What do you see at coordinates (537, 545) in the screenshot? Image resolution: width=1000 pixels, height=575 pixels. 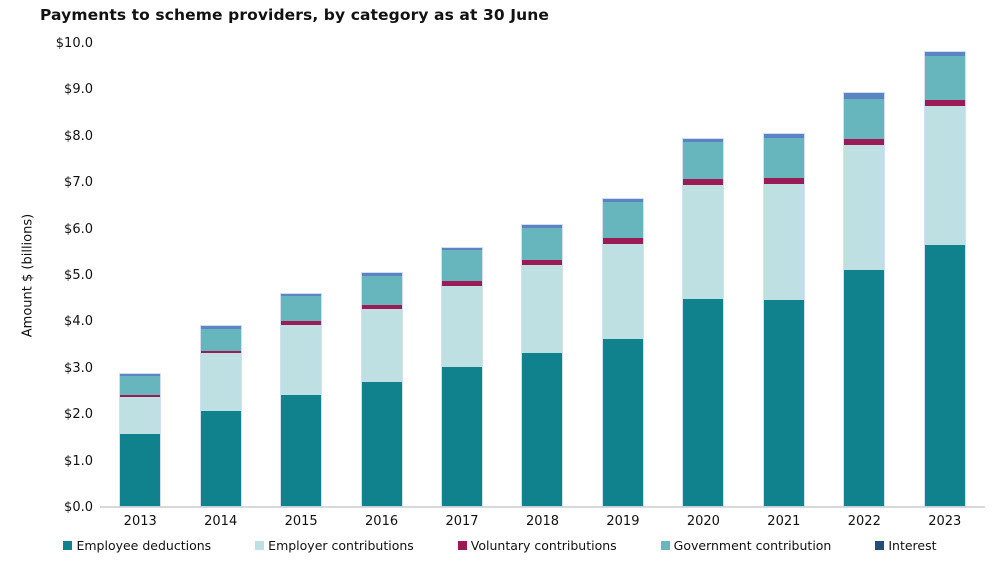 I see `legend-item-voluntary-contributions: Voluntary contributions` at bounding box center [537, 545].